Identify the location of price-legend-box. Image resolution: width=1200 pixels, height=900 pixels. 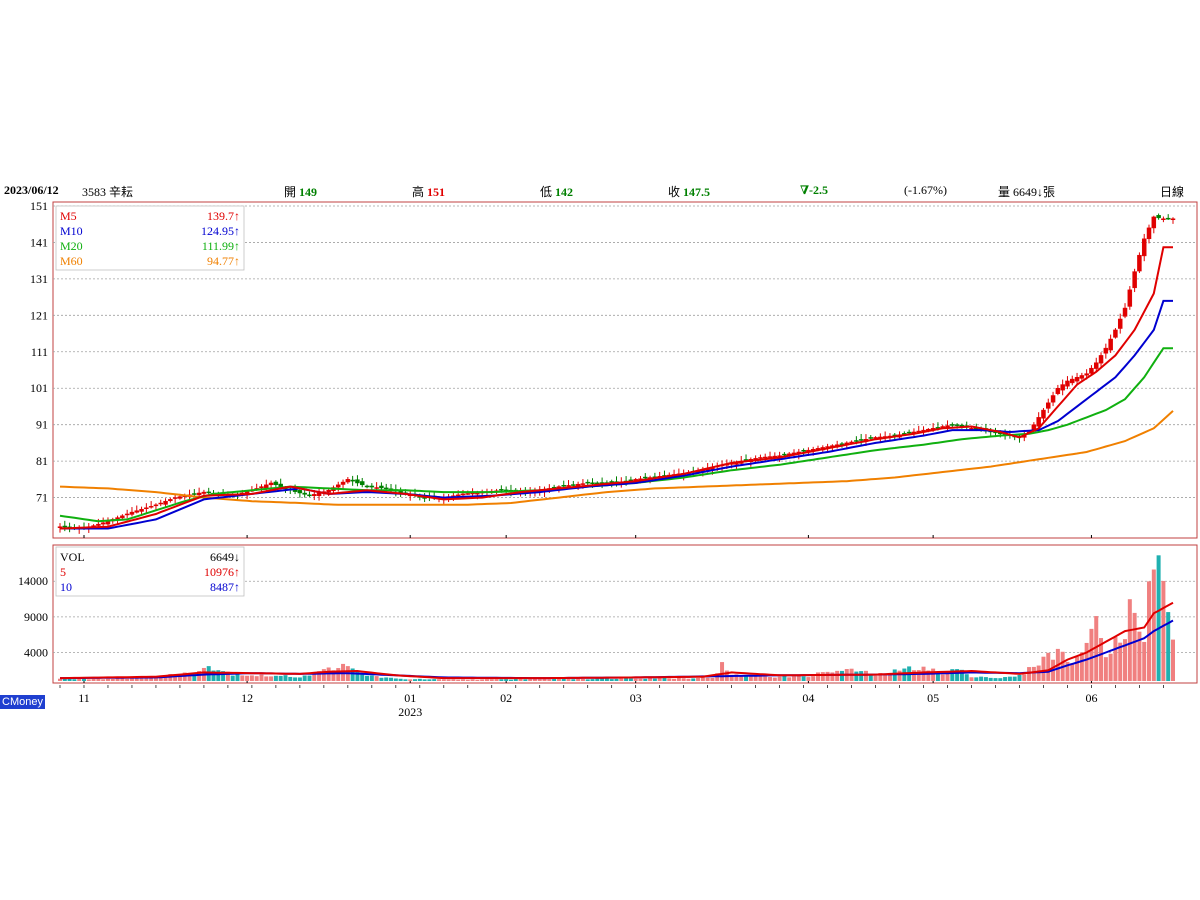
(150, 238).